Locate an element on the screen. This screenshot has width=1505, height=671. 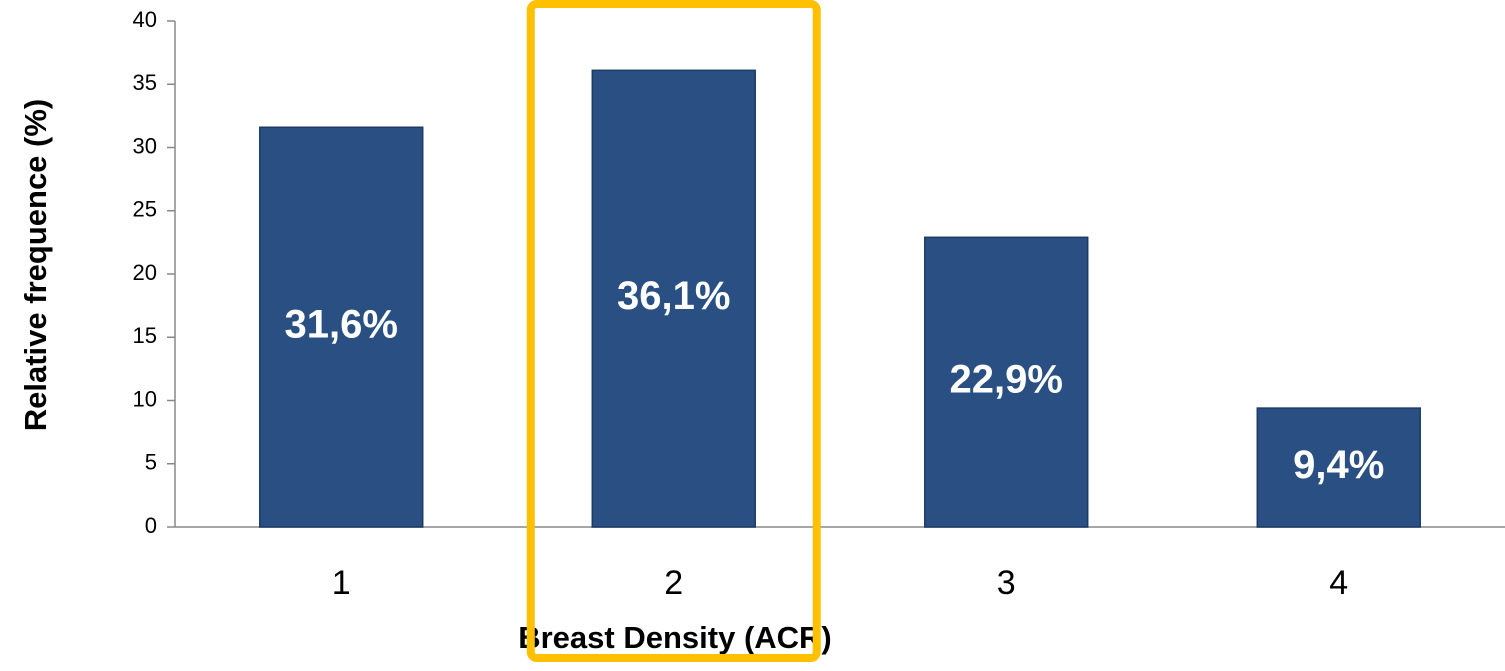
x-tick-label: 3 is located at coordinates (1006, 583).